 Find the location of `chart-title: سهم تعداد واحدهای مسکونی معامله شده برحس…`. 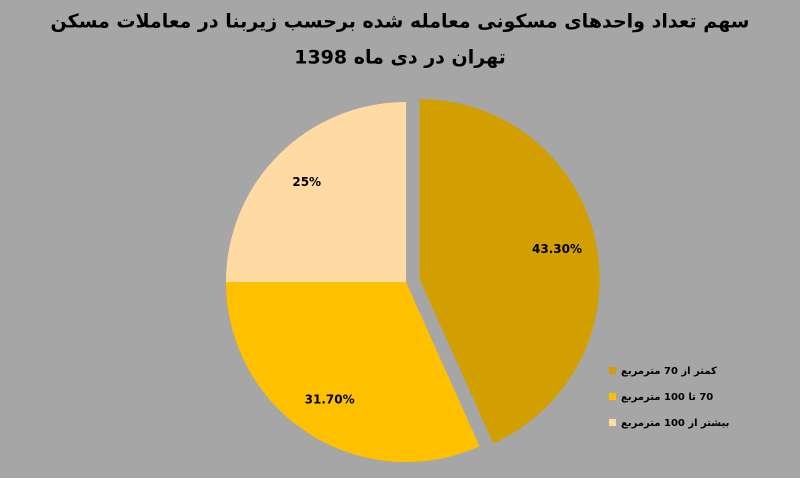

chart-title: سهم تعداد واحدهای مسکونی معامله شده برحس… is located at coordinates (400, 22).